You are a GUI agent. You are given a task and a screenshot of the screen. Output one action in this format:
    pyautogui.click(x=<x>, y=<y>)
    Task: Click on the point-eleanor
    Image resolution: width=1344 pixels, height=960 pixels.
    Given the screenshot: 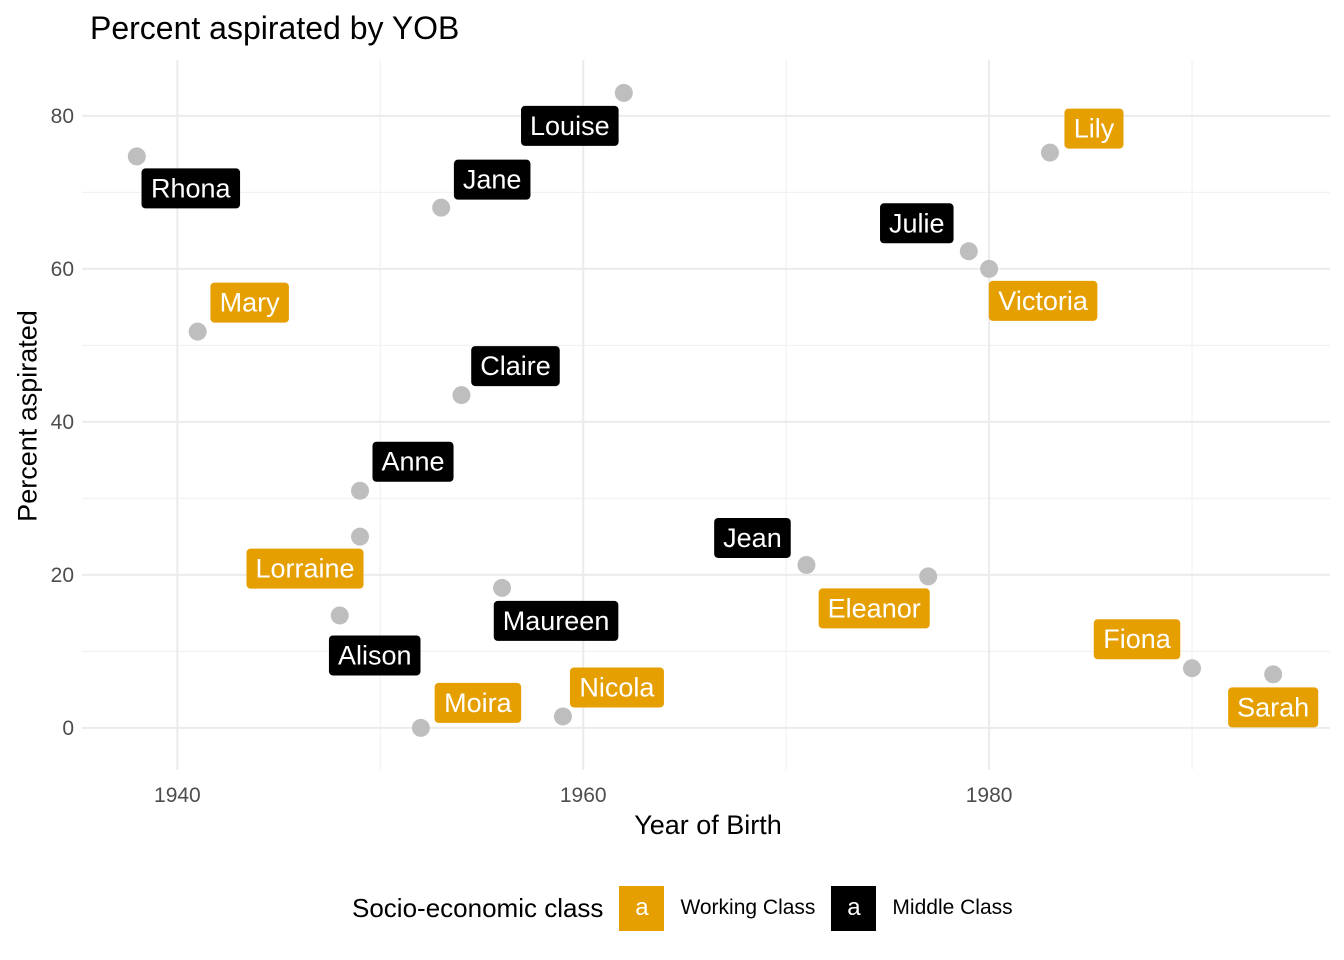 What is the action you would take?
    pyautogui.click(x=928, y=576)
    